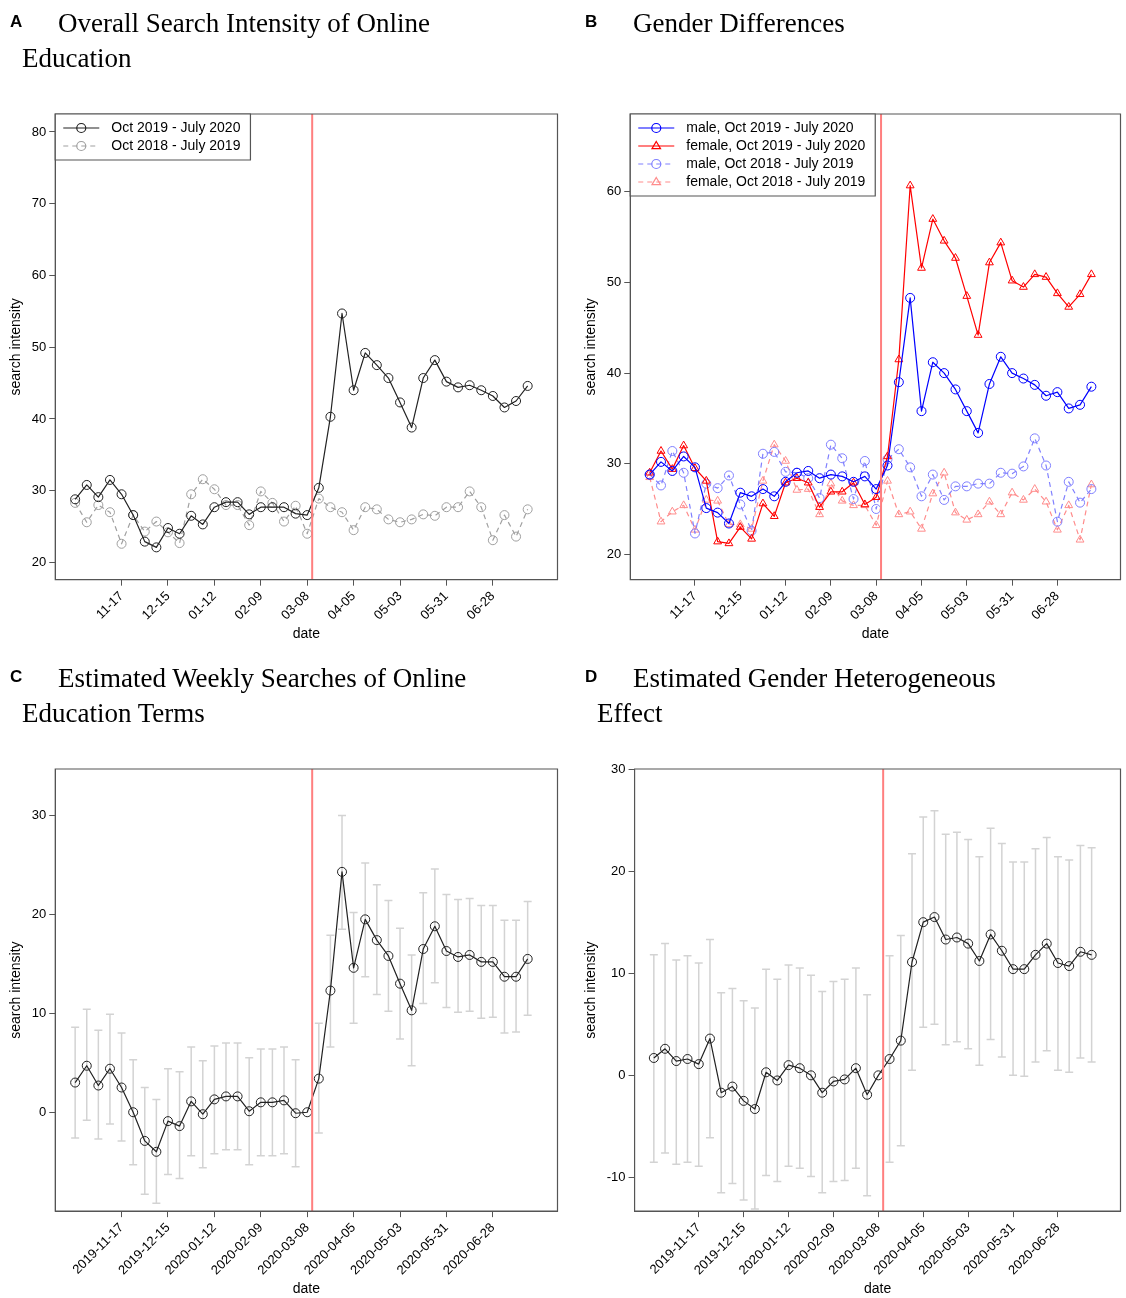  What do you see at coordinates (16, 677) in the screenshot?
I see `text: C` at bounding box center [16, 677].